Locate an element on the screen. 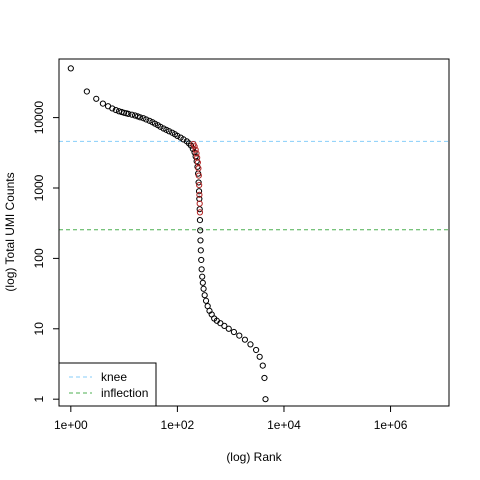  legend-box is located at coordinates (107, 384).